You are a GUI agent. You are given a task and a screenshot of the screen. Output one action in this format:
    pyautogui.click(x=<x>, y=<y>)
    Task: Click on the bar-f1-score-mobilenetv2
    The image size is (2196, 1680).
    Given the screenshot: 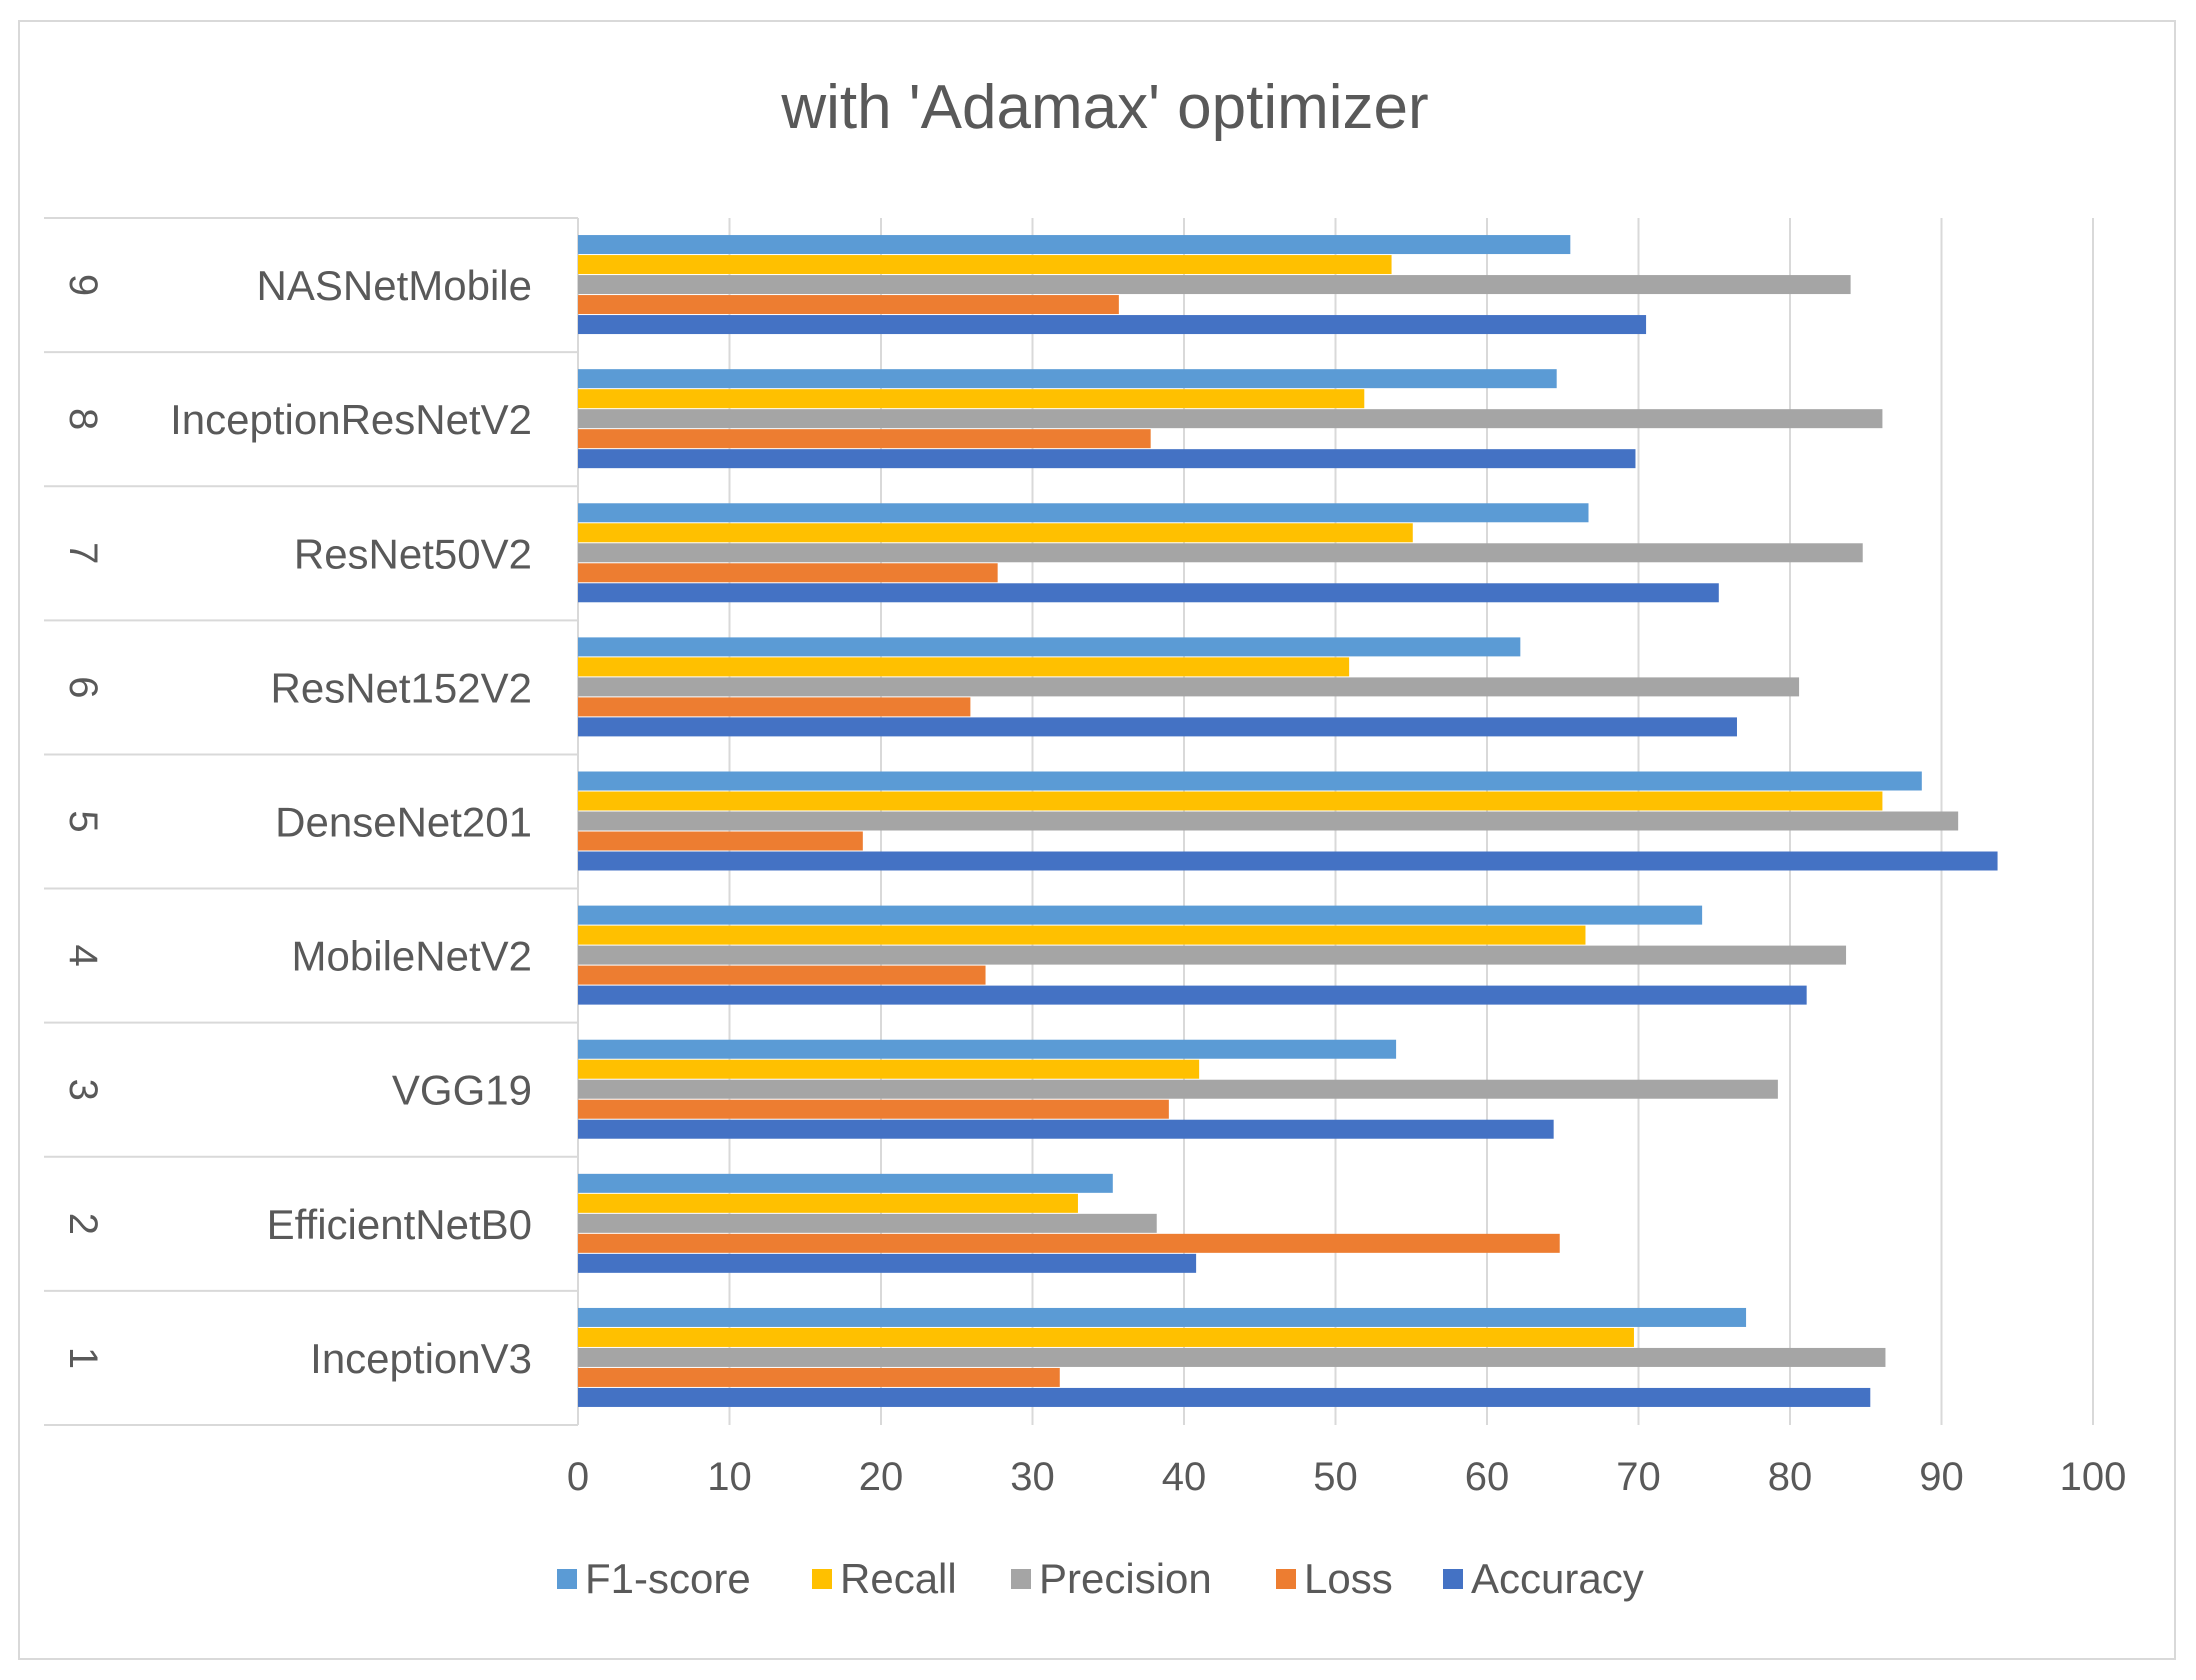 What is the action you would take?
    pyautogui.click(x=1140, y=915)
    